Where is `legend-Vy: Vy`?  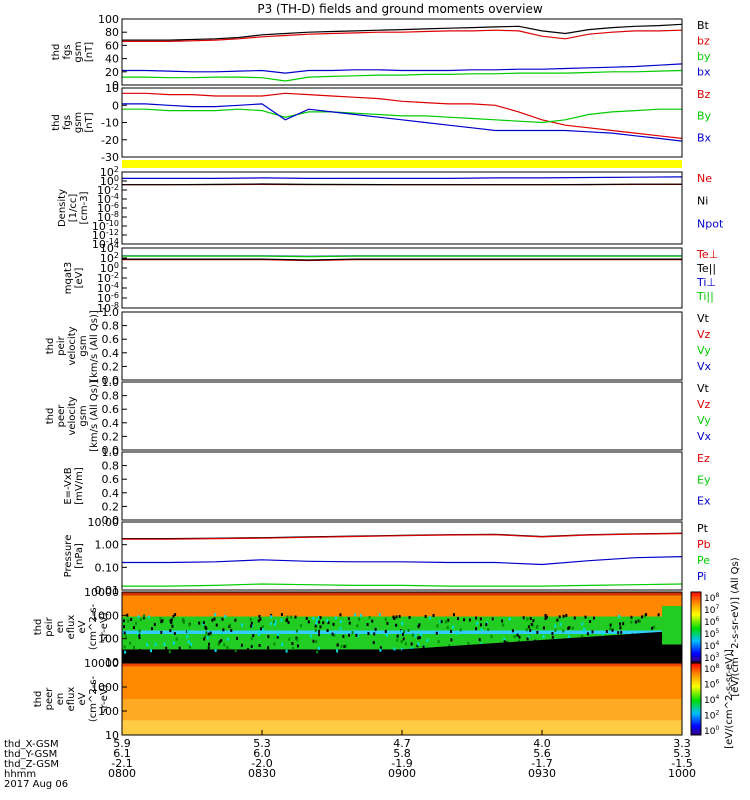 legend-Vy: Vy is located at coordinates (704, 350).